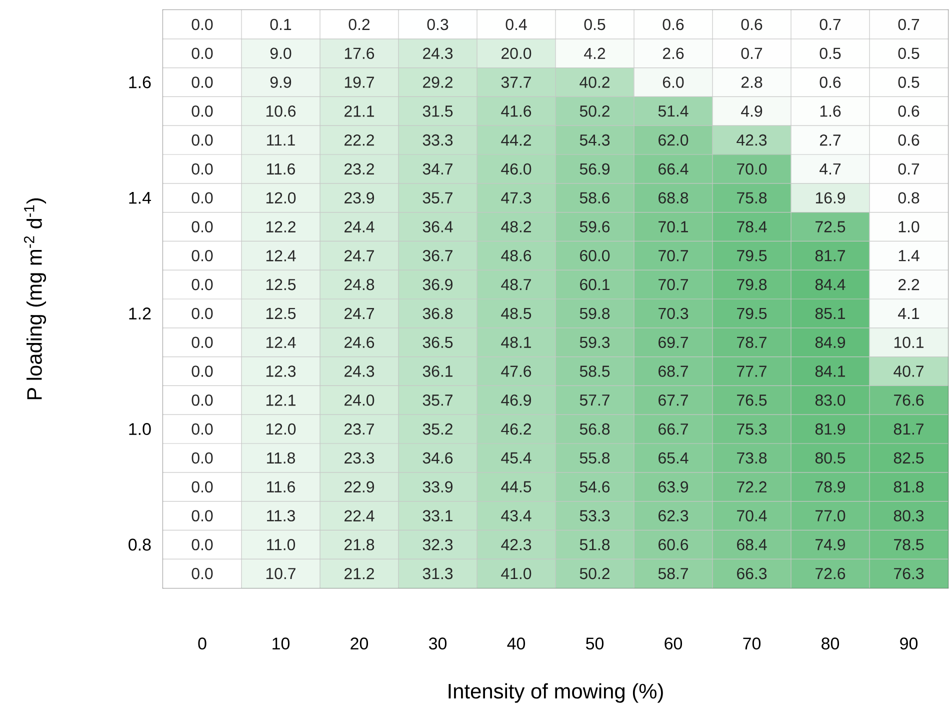 The image size is (949, 720). What do you see at coordinates (830, 140) in the screenshot?
I see `data-label: 2.7` at bounding box center [830, 140].